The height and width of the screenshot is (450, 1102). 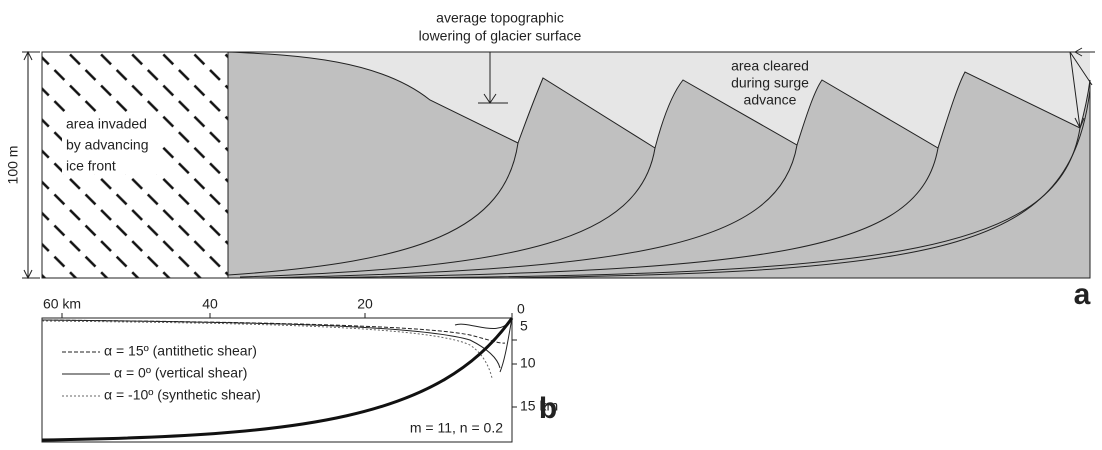 I want to click on legend-entry: α = 15º (antithetic shear), so click(x=180, y=351).